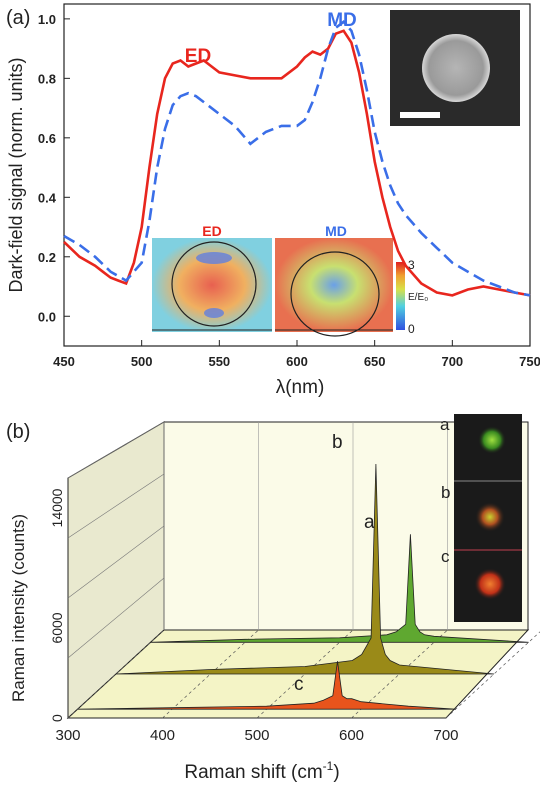 The width and height of the screenshot is (540, 788). What do you see at coordinates (57, 718) in the screenshot?
I see `b-y-tick-label: 0` at bounding box center [57, 718].